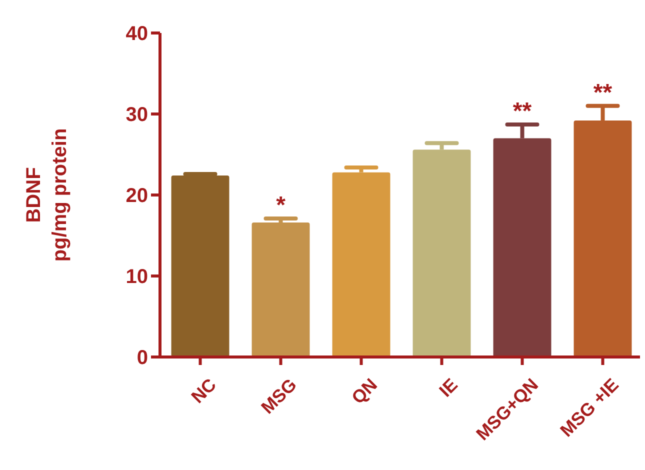  Describe the element at coordinates (364, 391) in the screenshot. I see `x-tick-label: QN` at that location.